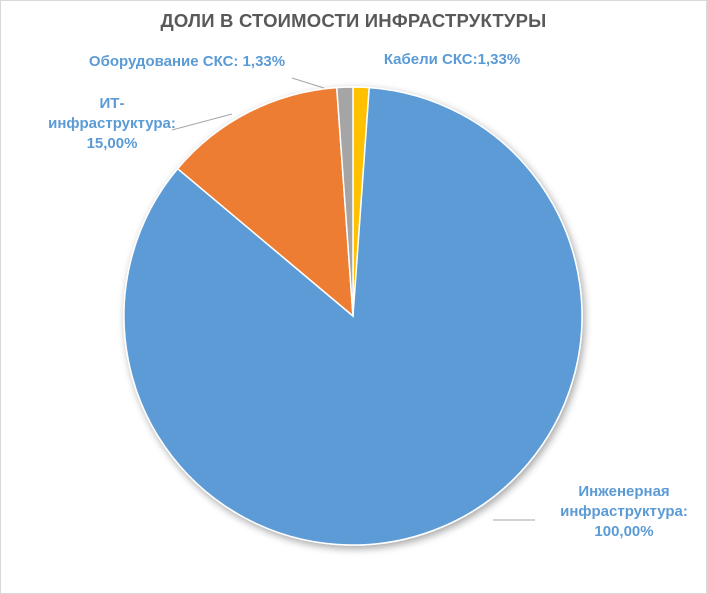  What do you see at coordinates (353, 20) in the screenshot?
I see `chart-title: ДОЛИ В СТОИМОСТИ ИНФРАСТРУКТУРЫ` at bounding box center [353, 20].